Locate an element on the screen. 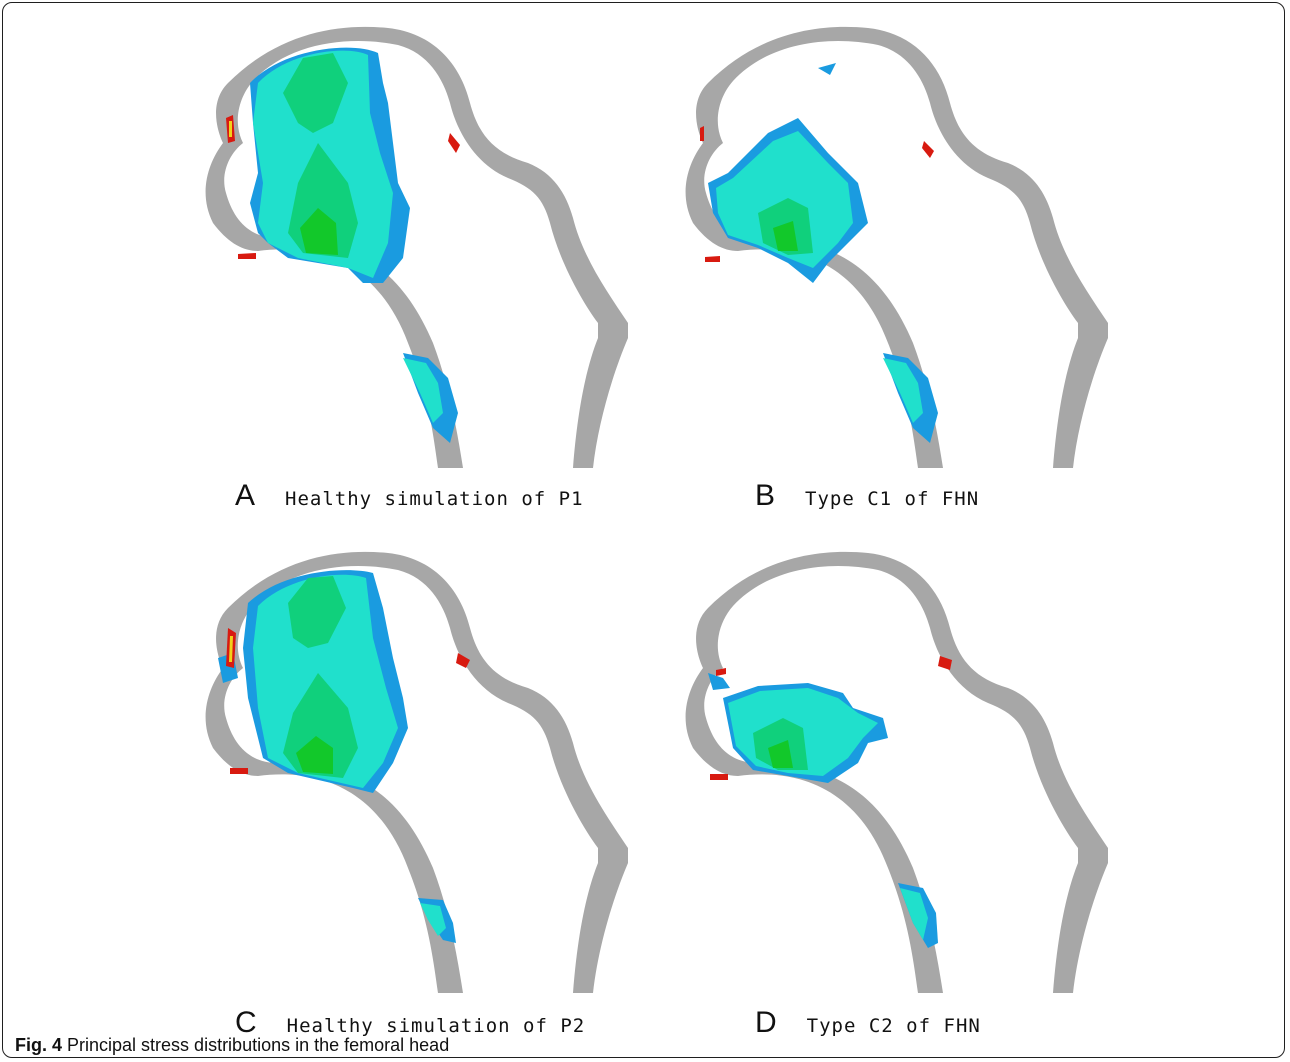  panel-c-text: Healthy simulation of P2 is located at coordinates (436, 1026).